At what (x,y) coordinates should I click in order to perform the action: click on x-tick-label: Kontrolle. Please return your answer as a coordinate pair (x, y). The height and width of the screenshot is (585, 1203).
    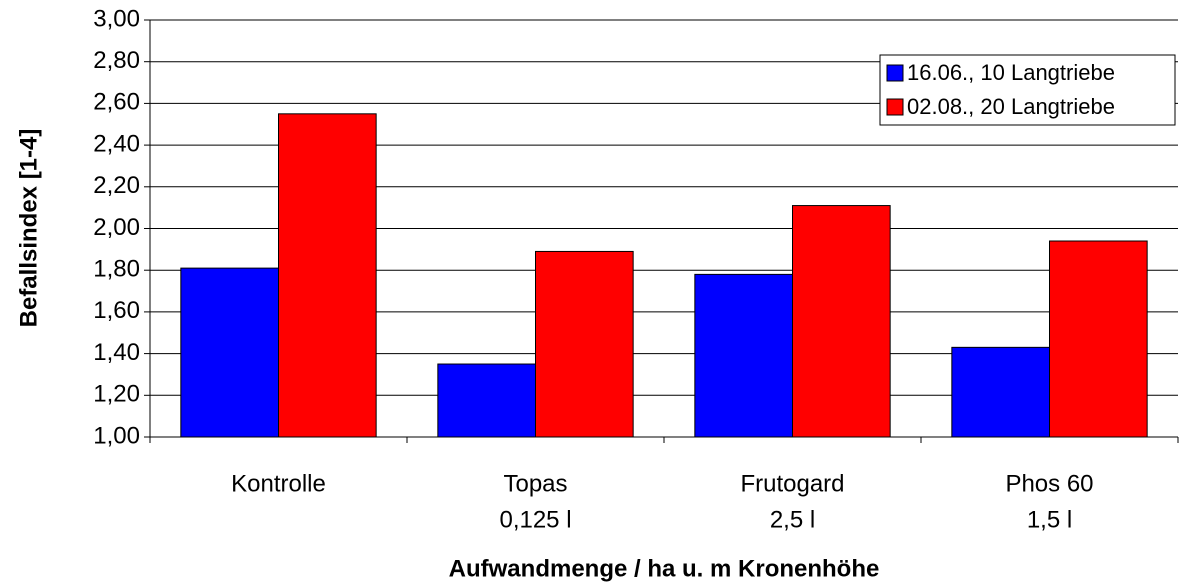
    Looking at the image, I should click on (278, 483).